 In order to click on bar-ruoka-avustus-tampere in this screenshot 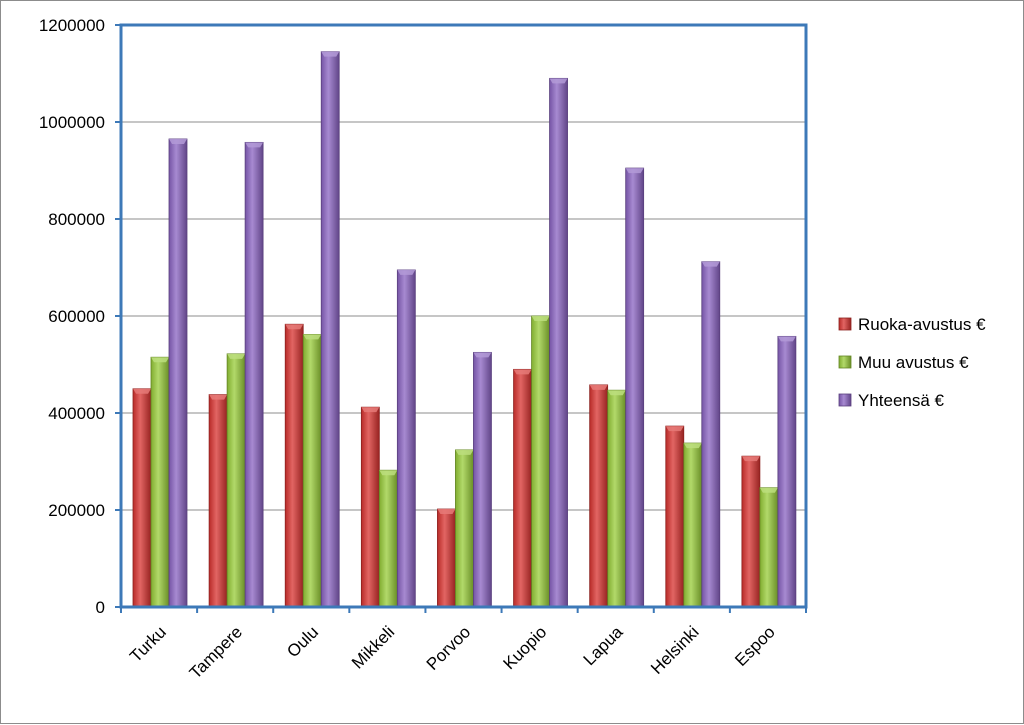, I will do `click(218, 501)`.